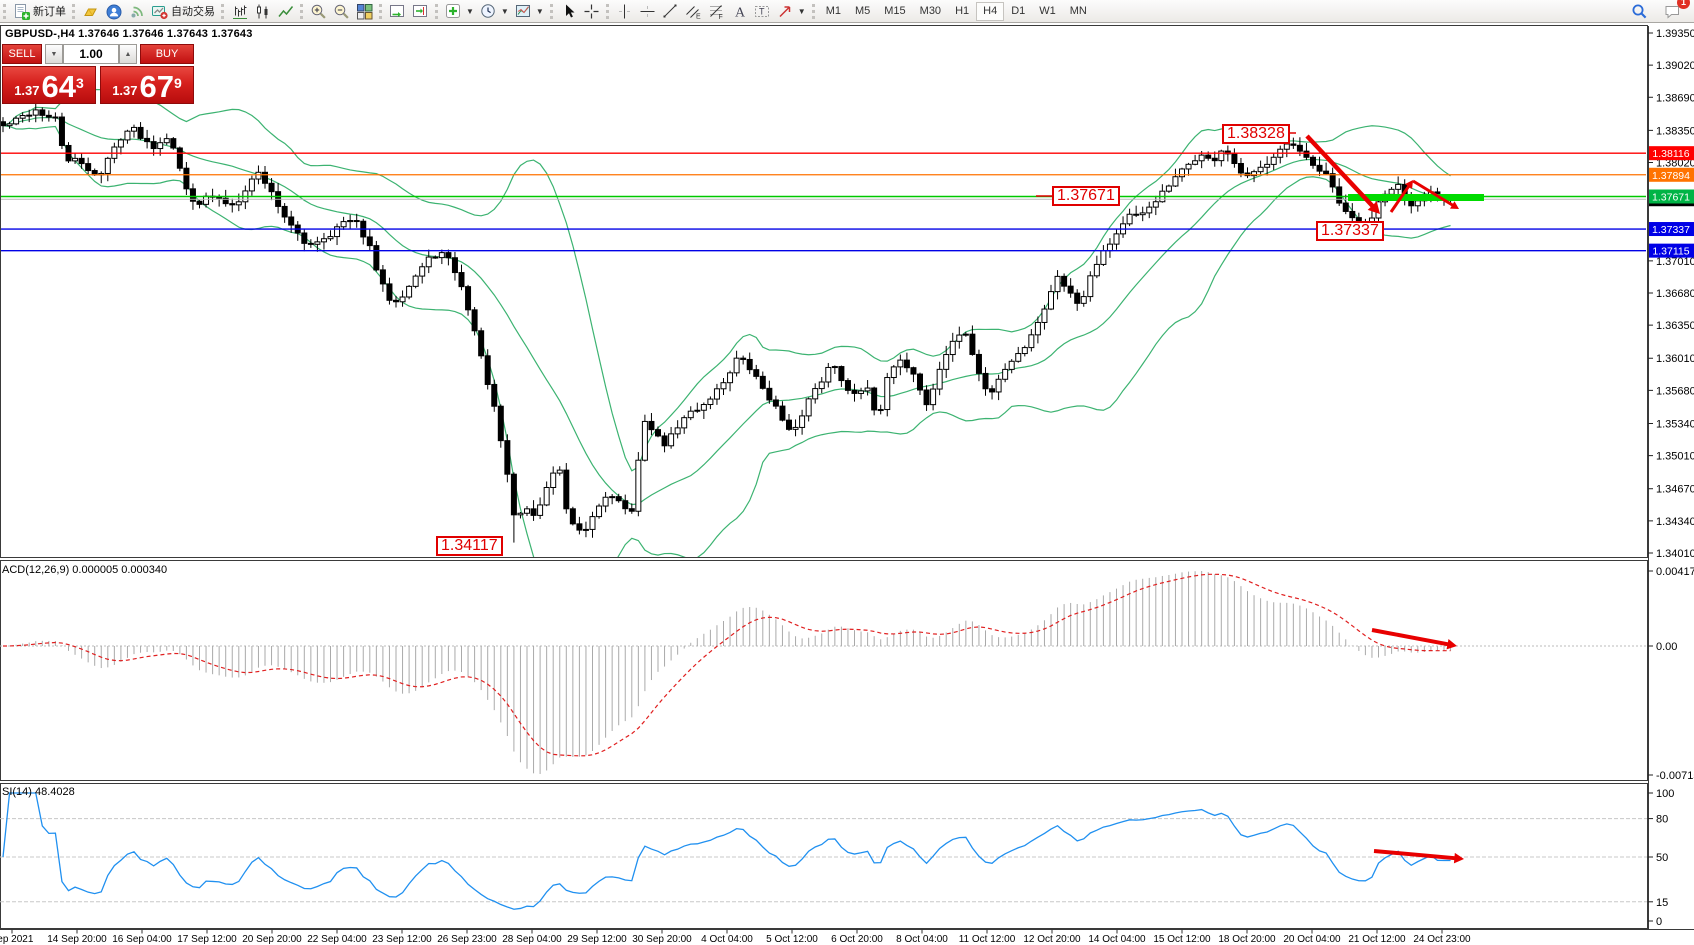  What do you see at coordinates (895, 10) in the screenshot?
I see `timeframe-m15-button: M15` at bounding box center [895, 10].